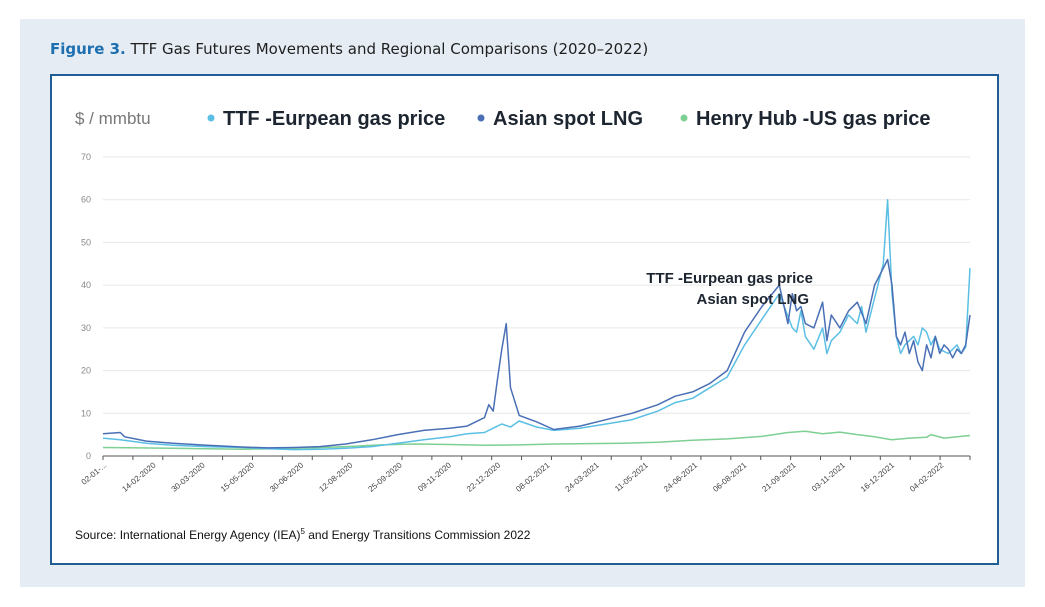  I want to click on y-tick-label: 30, so click(86, 328).